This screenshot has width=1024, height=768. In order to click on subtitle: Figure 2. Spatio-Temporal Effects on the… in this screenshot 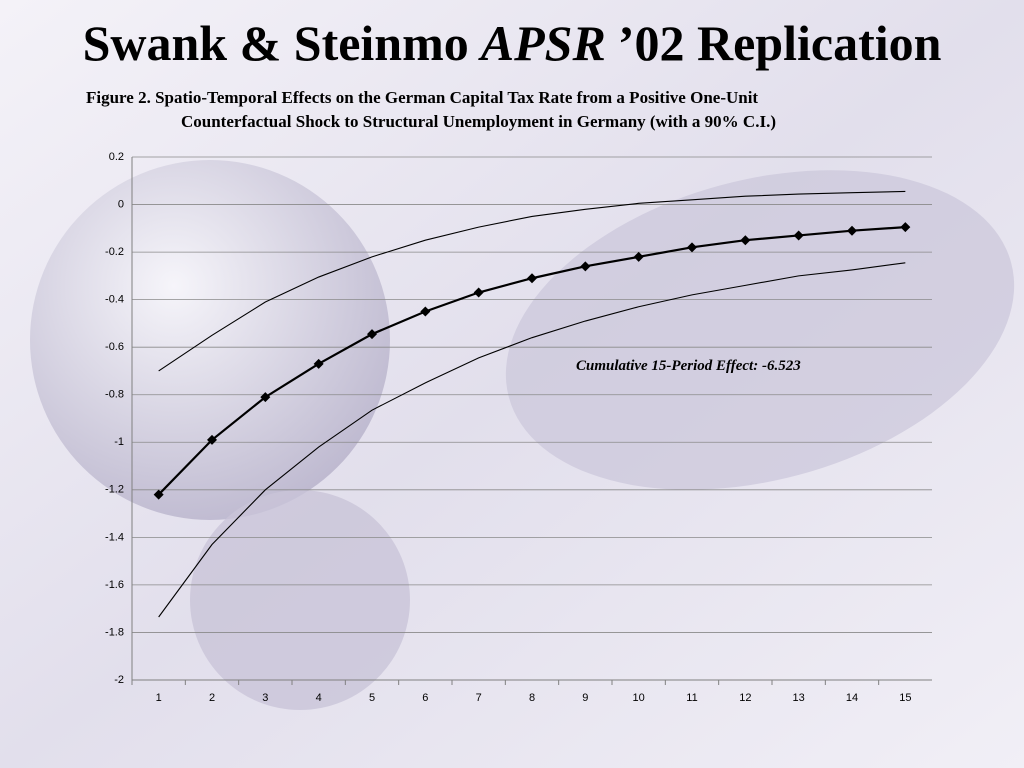, I will do `click(422, 97)`.